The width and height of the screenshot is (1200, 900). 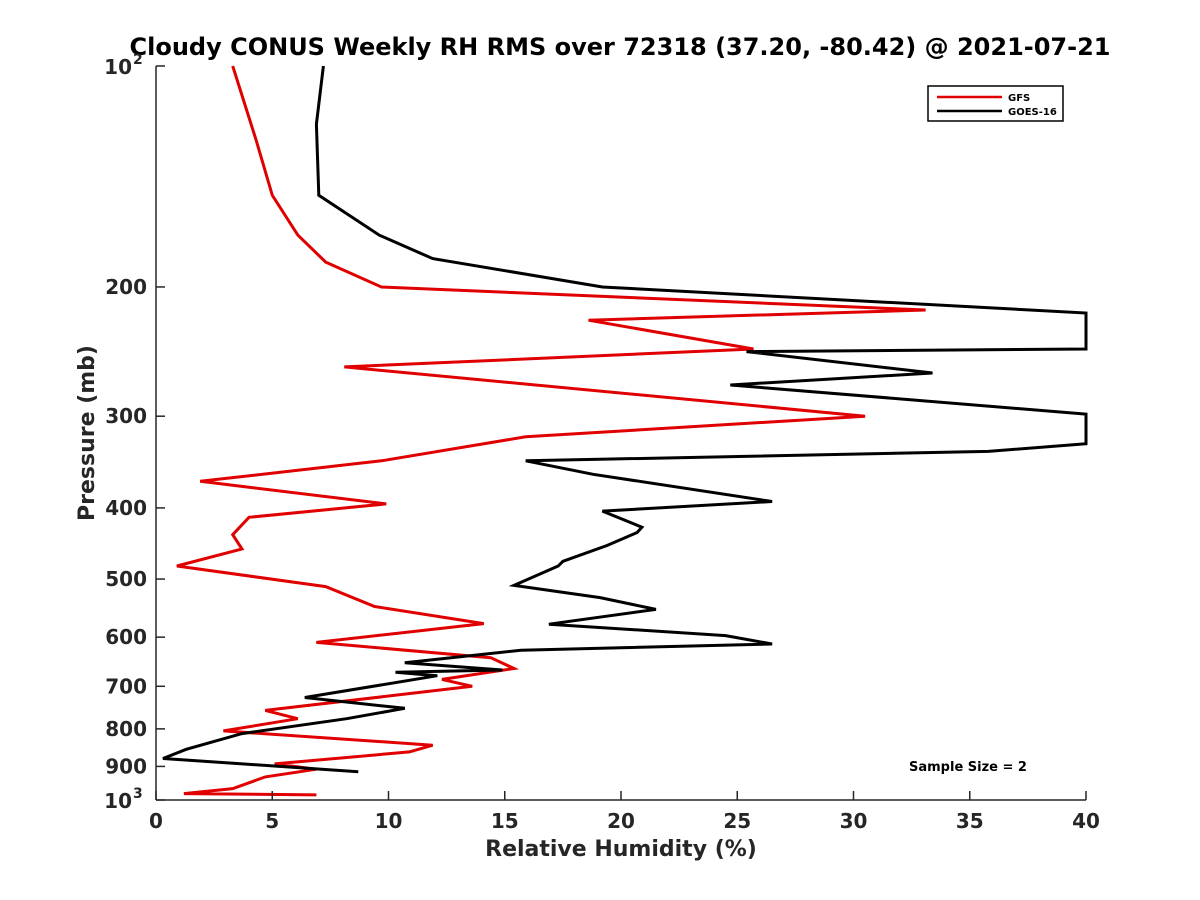 I want to click on y-tick-exponent: 3, so click(x=138, y=794).